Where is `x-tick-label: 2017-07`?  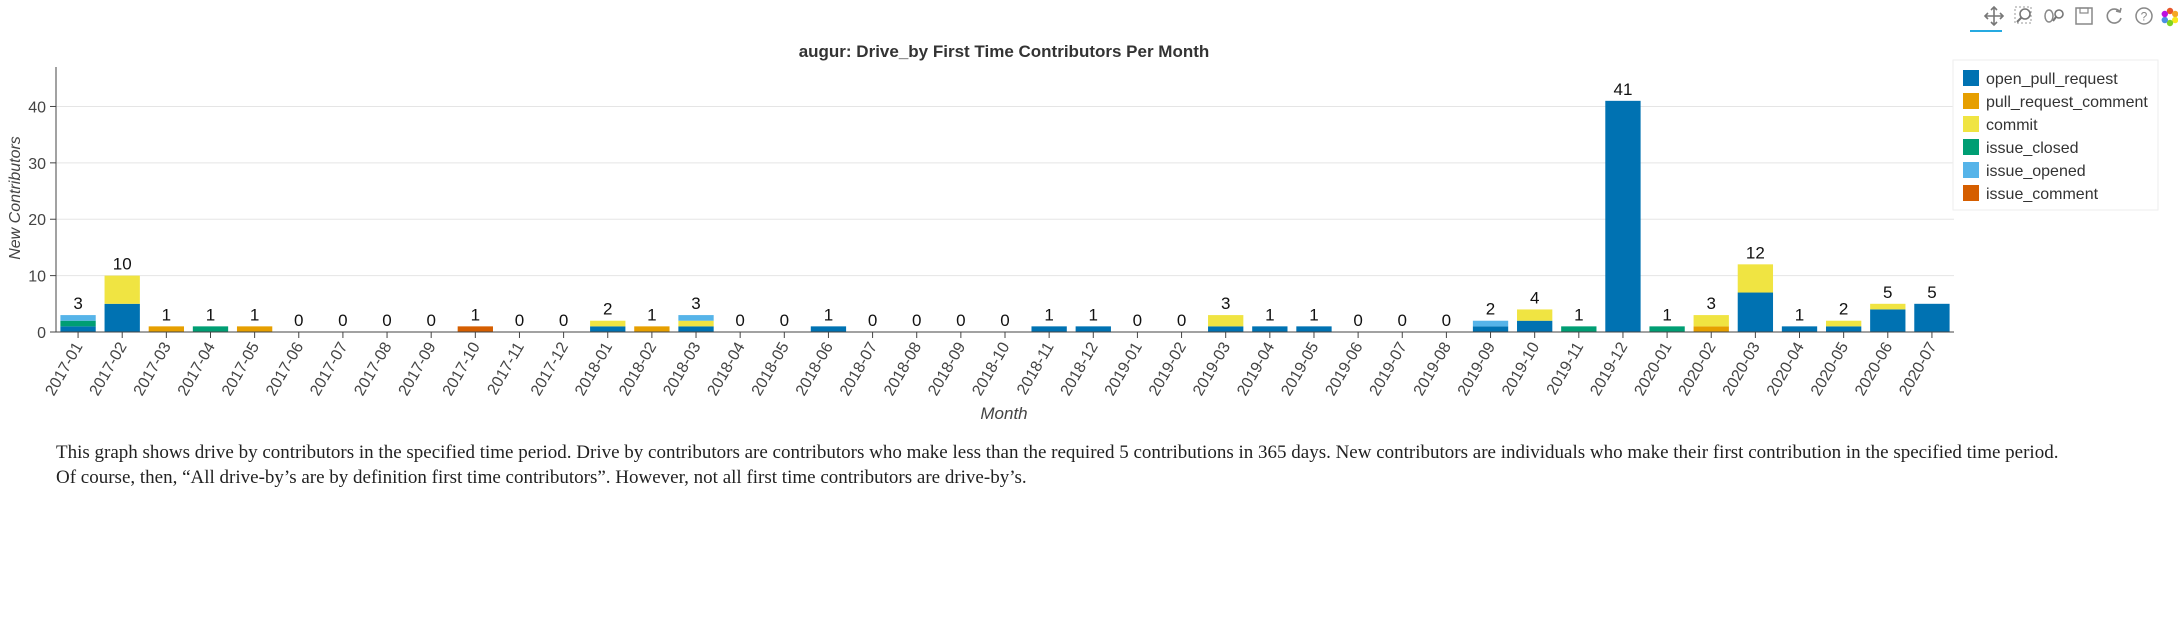 x-tick-label: 2017-07 is located at coordinates (329, 368).